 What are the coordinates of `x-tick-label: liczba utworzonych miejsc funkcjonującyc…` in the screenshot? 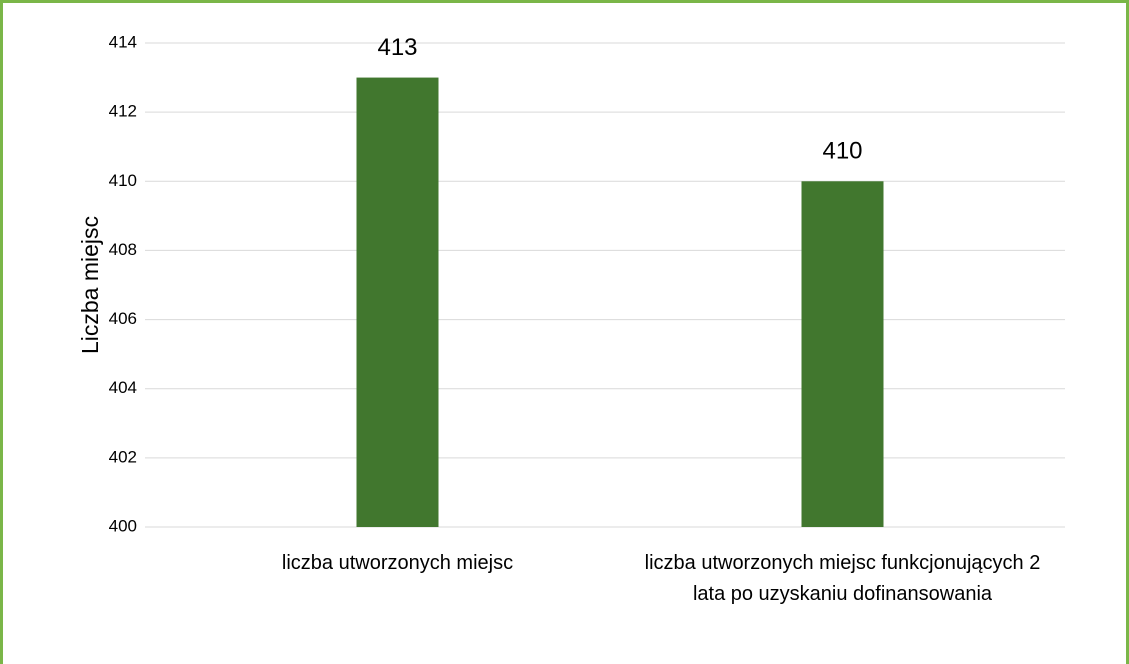 It's located at (842, 578).